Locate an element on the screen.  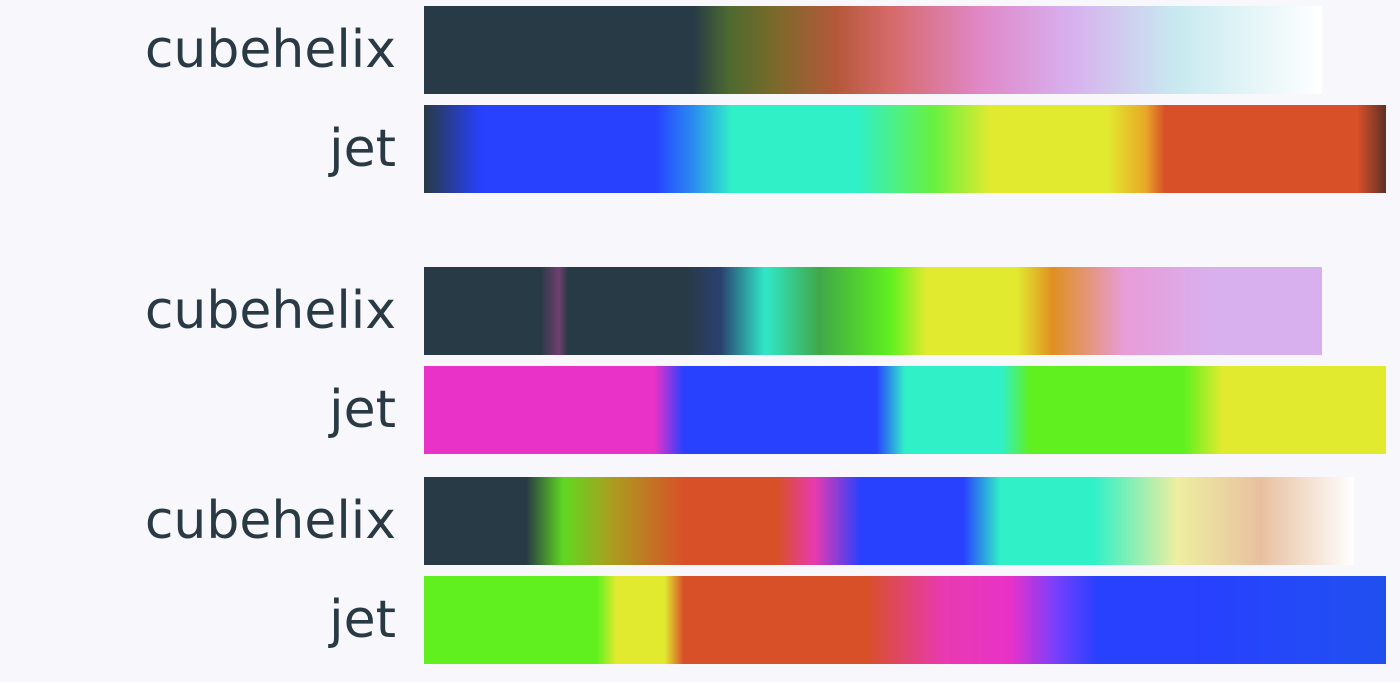
colormap-row-4: cubehelix is located at coordinates (700, 521).